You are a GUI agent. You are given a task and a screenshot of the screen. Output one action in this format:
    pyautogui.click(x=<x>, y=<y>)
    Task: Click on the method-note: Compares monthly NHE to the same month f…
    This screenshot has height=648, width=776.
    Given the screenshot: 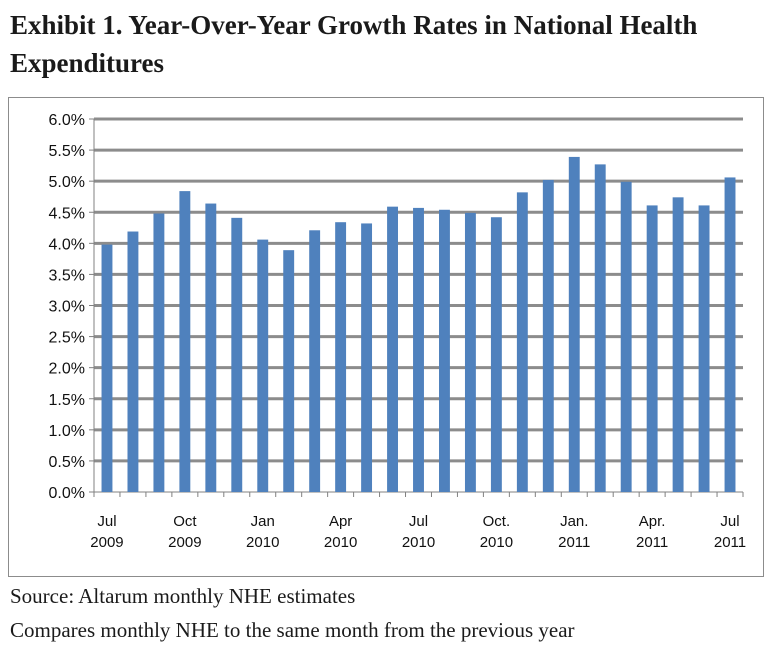 What is the action you would take?
    pyautogui.click(x=292, y=630)
    